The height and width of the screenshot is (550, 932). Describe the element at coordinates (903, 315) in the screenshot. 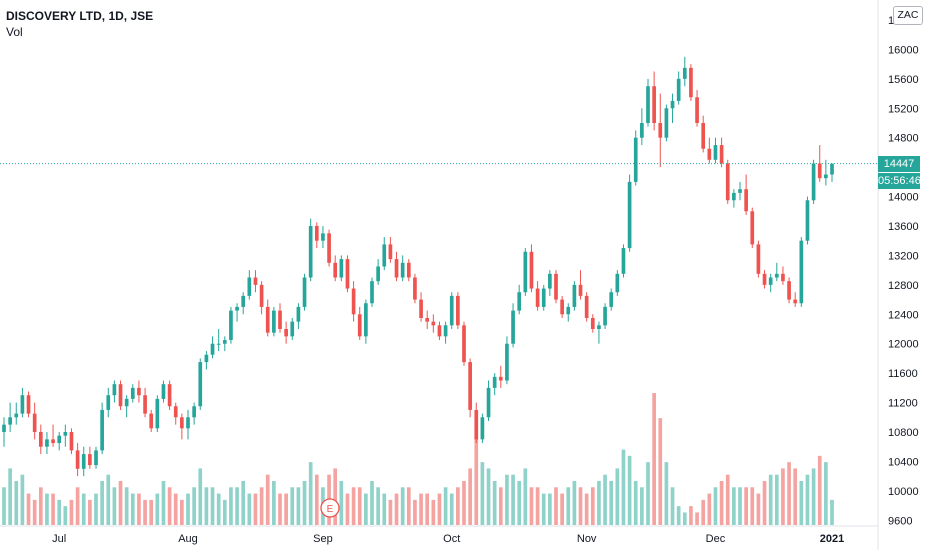

I see `price-tick-label: 12400` at that location.